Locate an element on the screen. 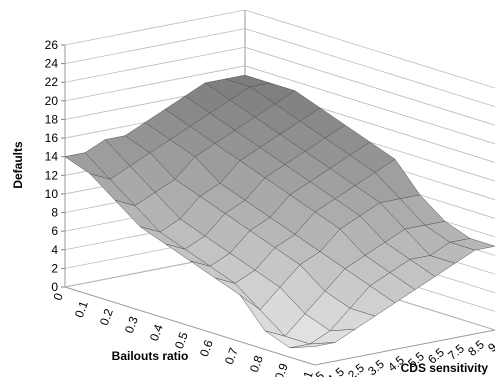 The width and height of the screenshot is (495, 377). z-tick-label: 12 is located at coordinates (52, 175).